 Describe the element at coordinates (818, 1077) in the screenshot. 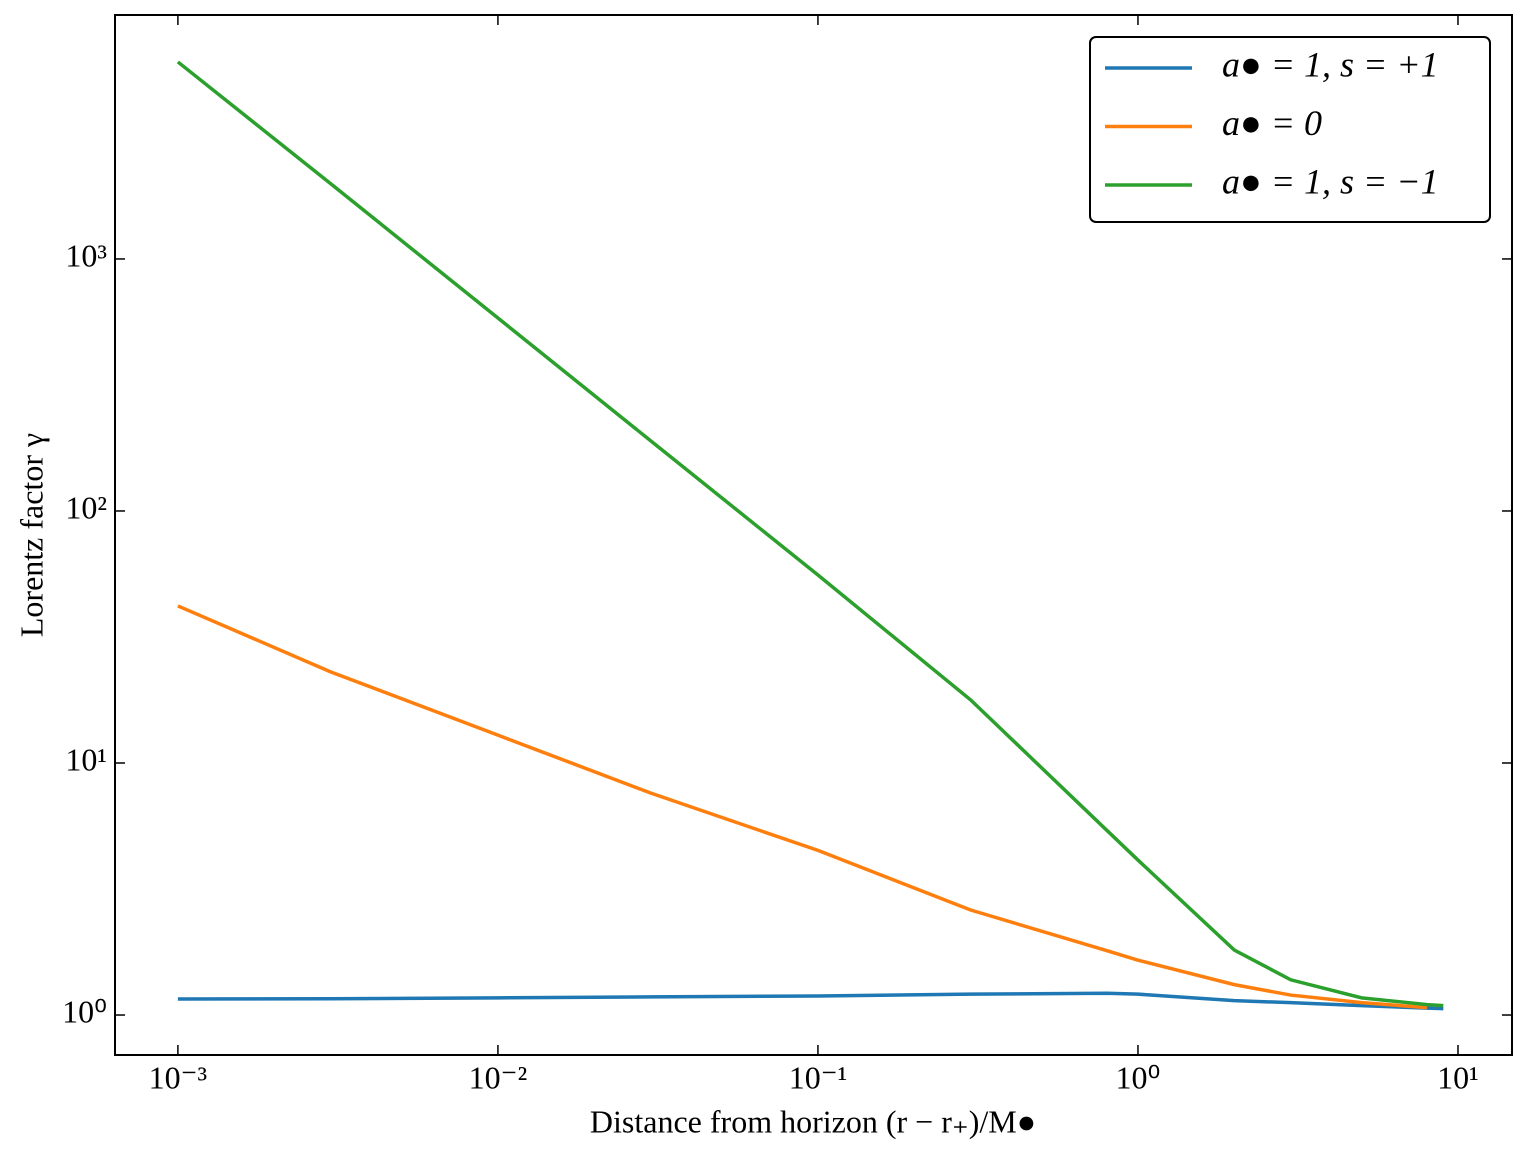

I see `x-tick-label: 10⁻¹` at that location.